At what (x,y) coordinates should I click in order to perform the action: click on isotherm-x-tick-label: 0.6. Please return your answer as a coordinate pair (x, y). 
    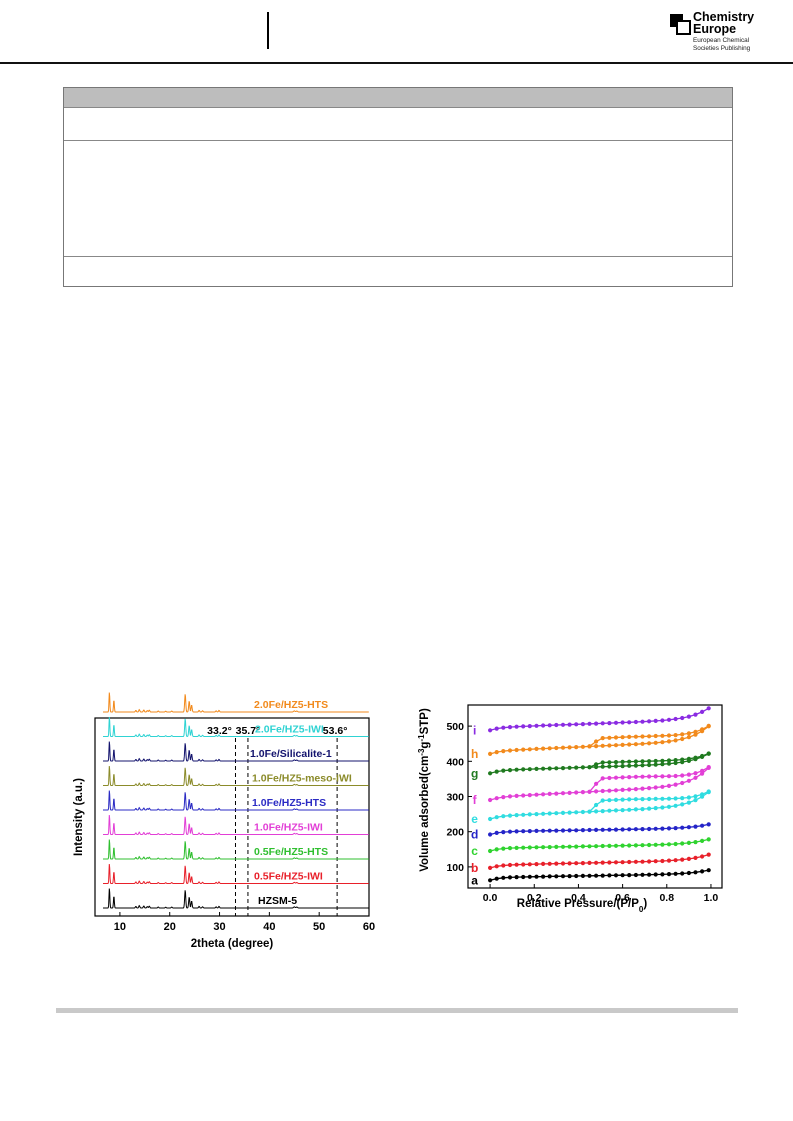
    Looking at the image, I should click on (622, 898).